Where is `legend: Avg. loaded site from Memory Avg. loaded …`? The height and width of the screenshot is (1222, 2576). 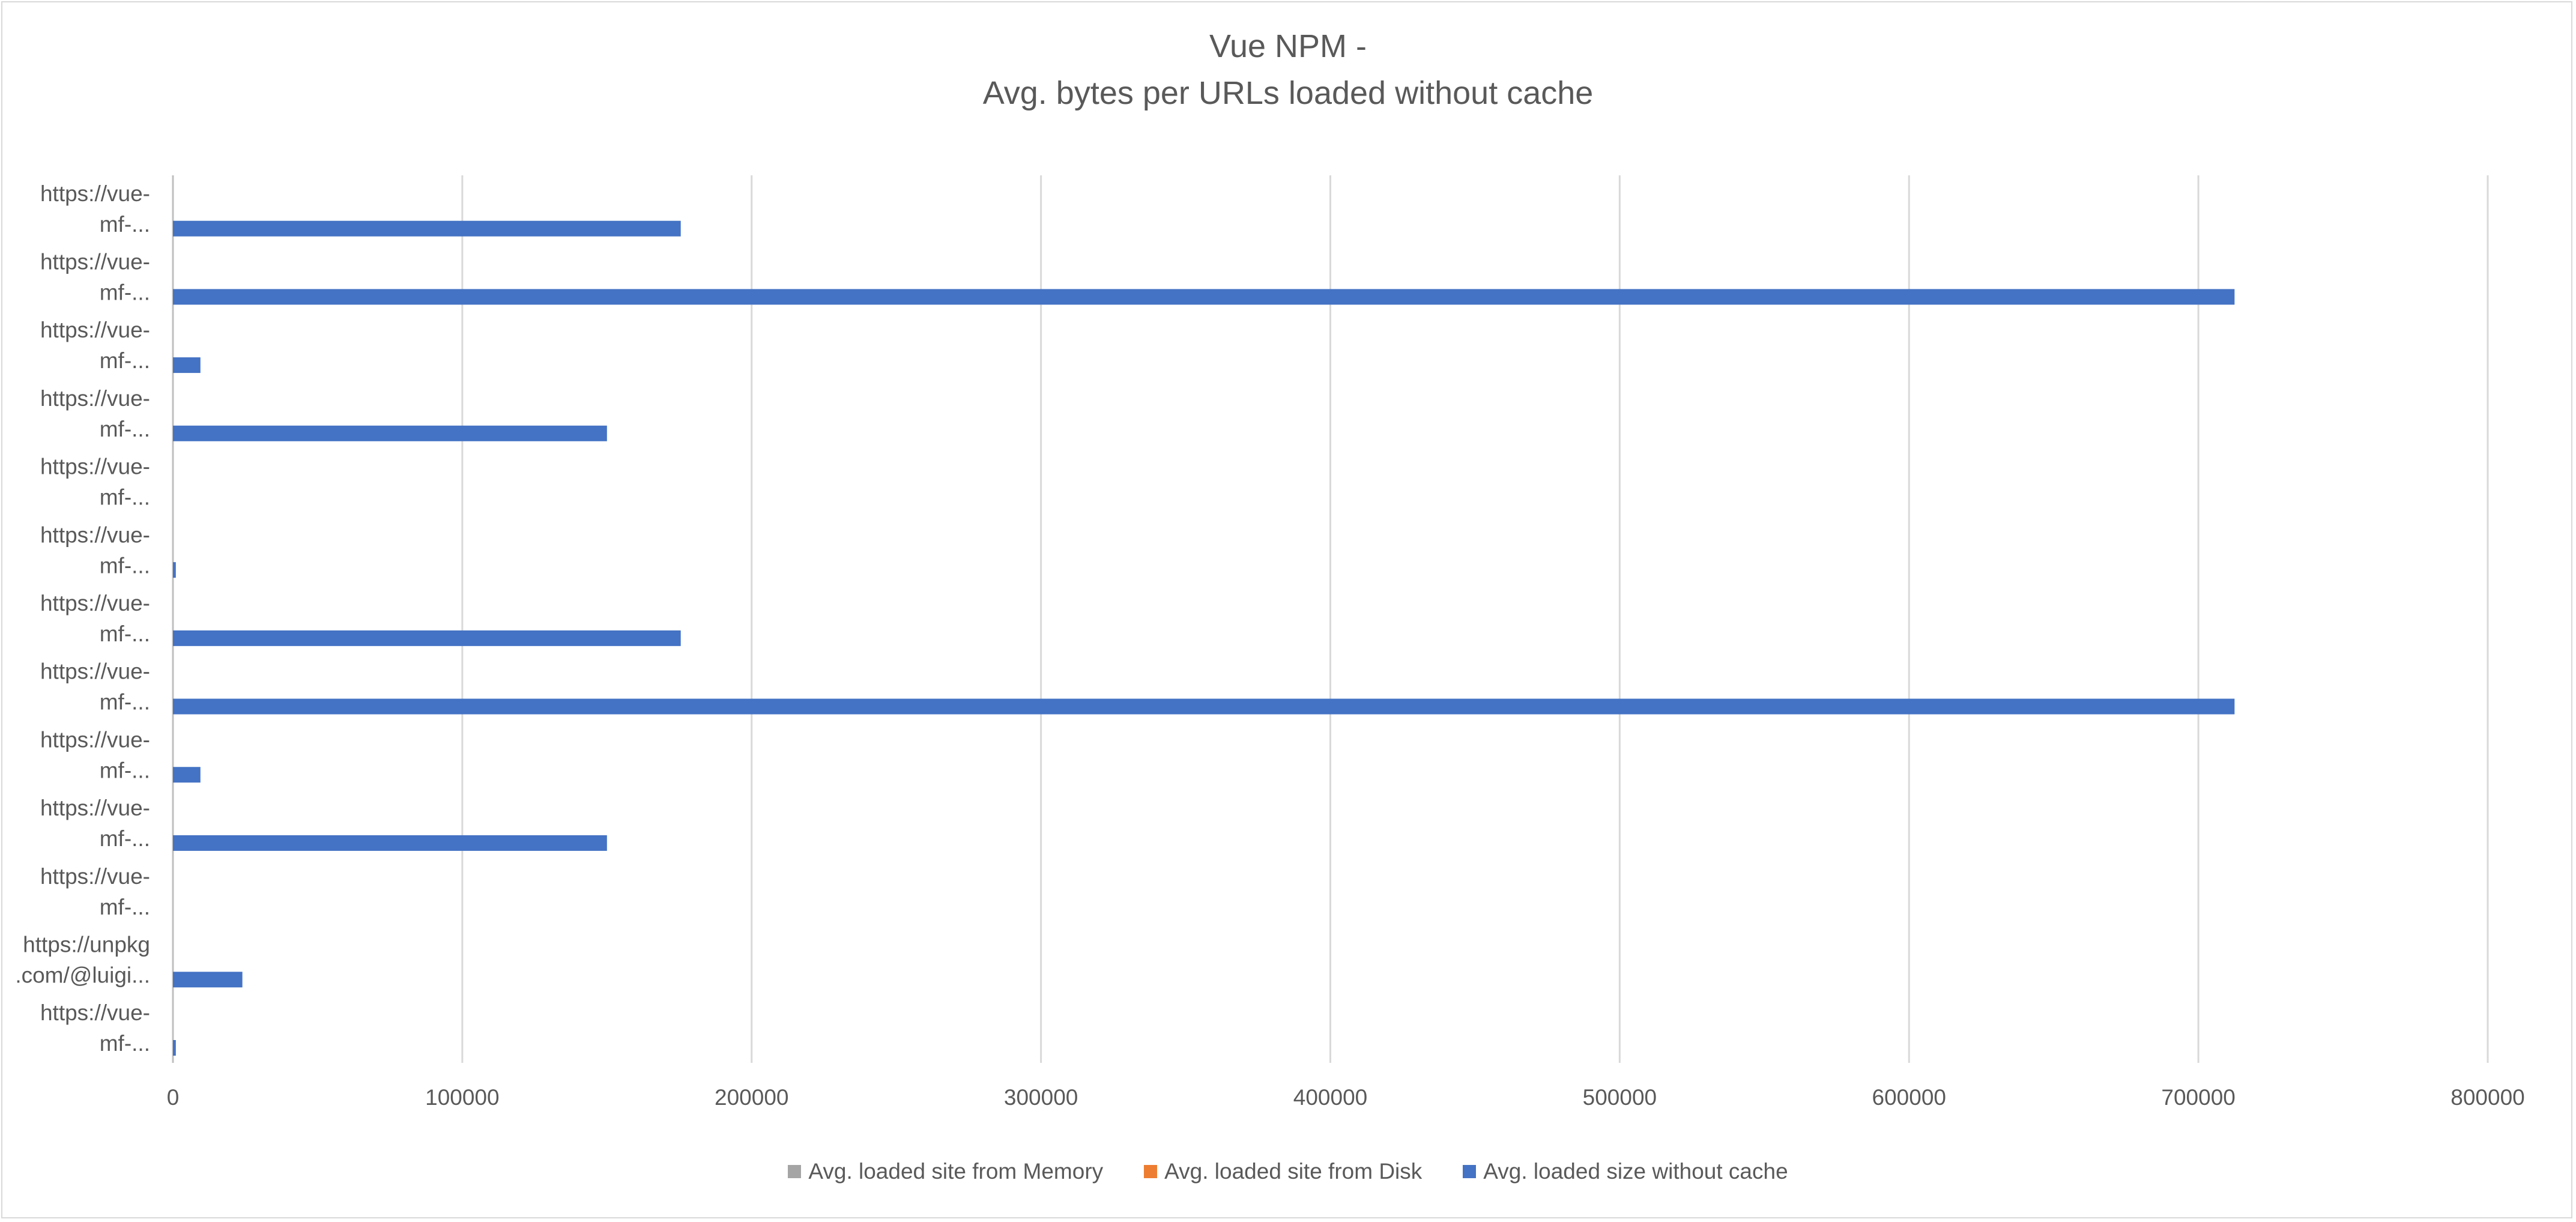 legend: Avg. loaded site from Memory Avg. loaded … is located at coordinates (1288, 1171).